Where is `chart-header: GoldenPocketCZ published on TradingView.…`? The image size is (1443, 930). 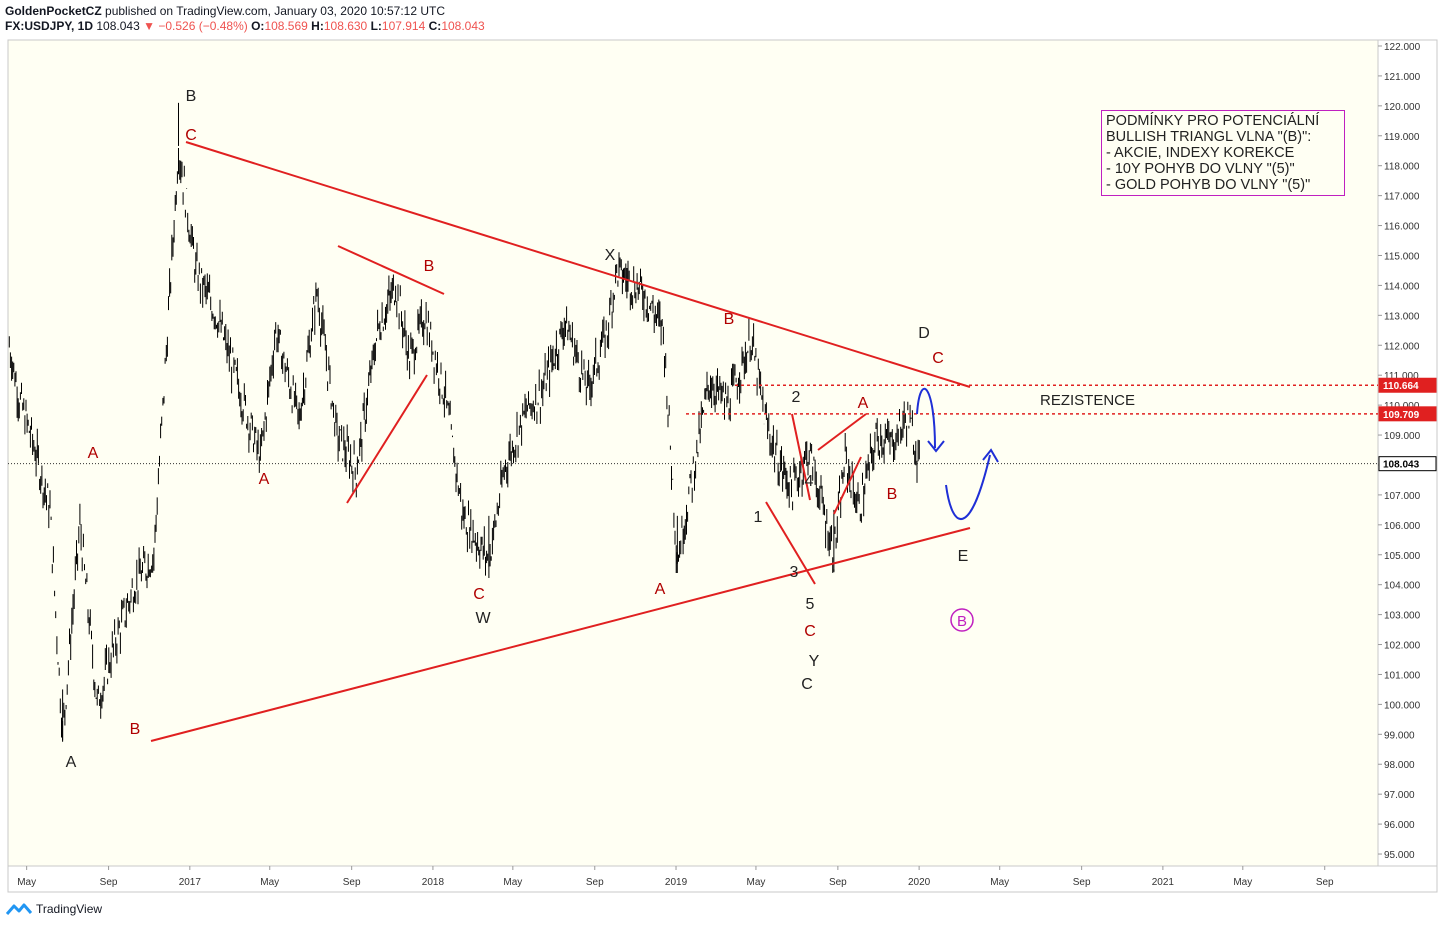
chart-header: GoldenPocketCZ published on TradingView.… is located at coordinates (245, 19).